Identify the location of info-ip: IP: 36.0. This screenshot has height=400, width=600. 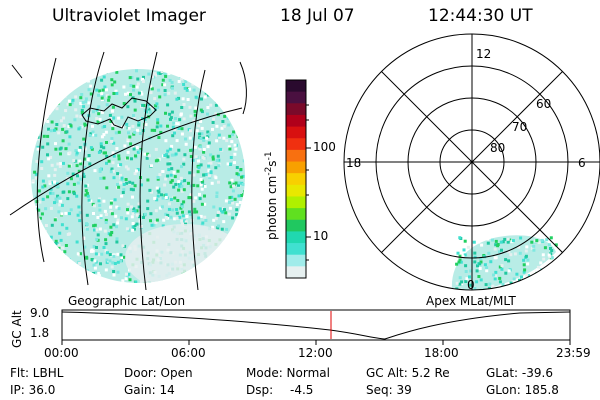
(33, 390).